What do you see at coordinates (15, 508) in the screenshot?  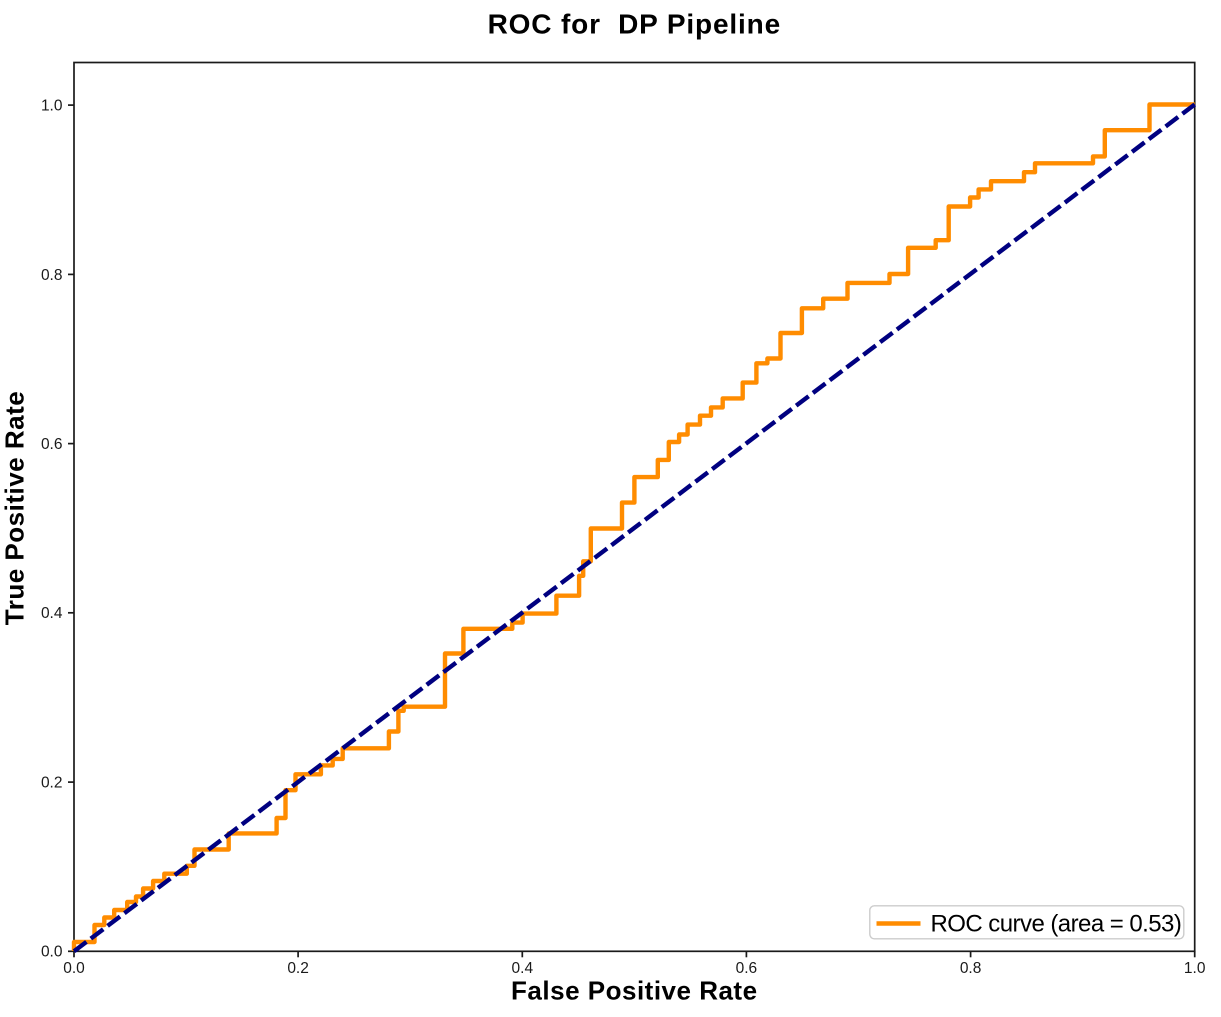 I see `svg-text: True Positive Rate` at bounding box center [15, 508].